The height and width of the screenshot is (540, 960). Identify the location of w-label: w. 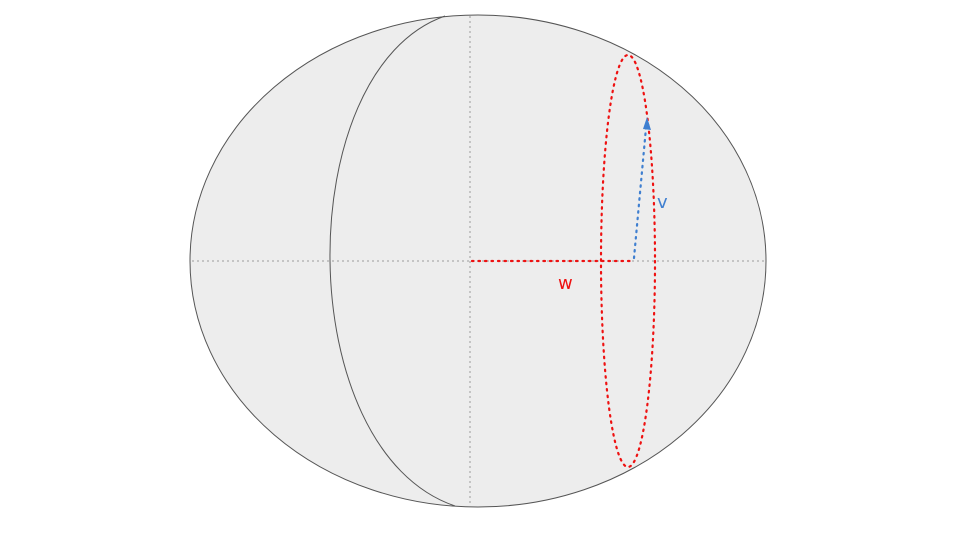
(565, 283).